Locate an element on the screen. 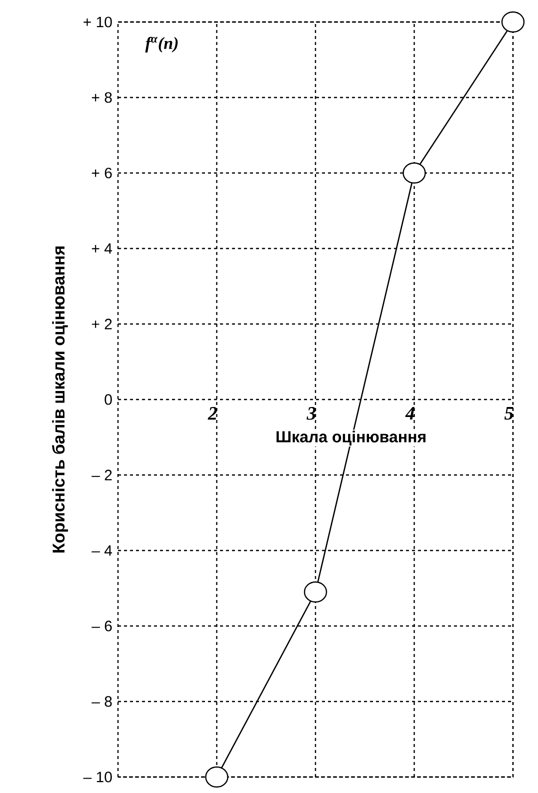 The height and width of the screenshot is (793, 538). y-tick-label: – 4 is located at coordinates (102, 550).